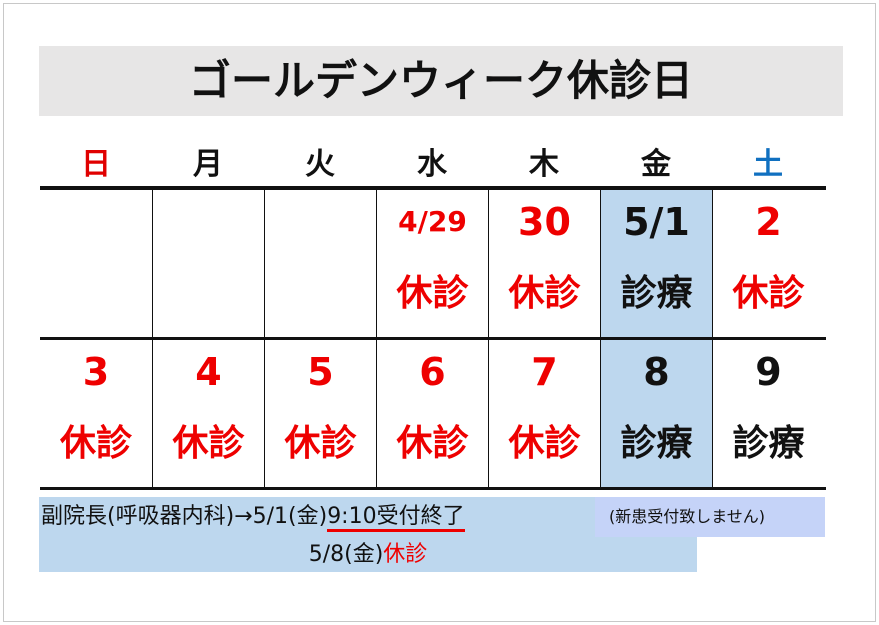 This screenshot has width=879, height=625. What do you see at coordinates (432, 372) in the screenshot?
I see `day-date: 6` at bounding box center [432, 372].